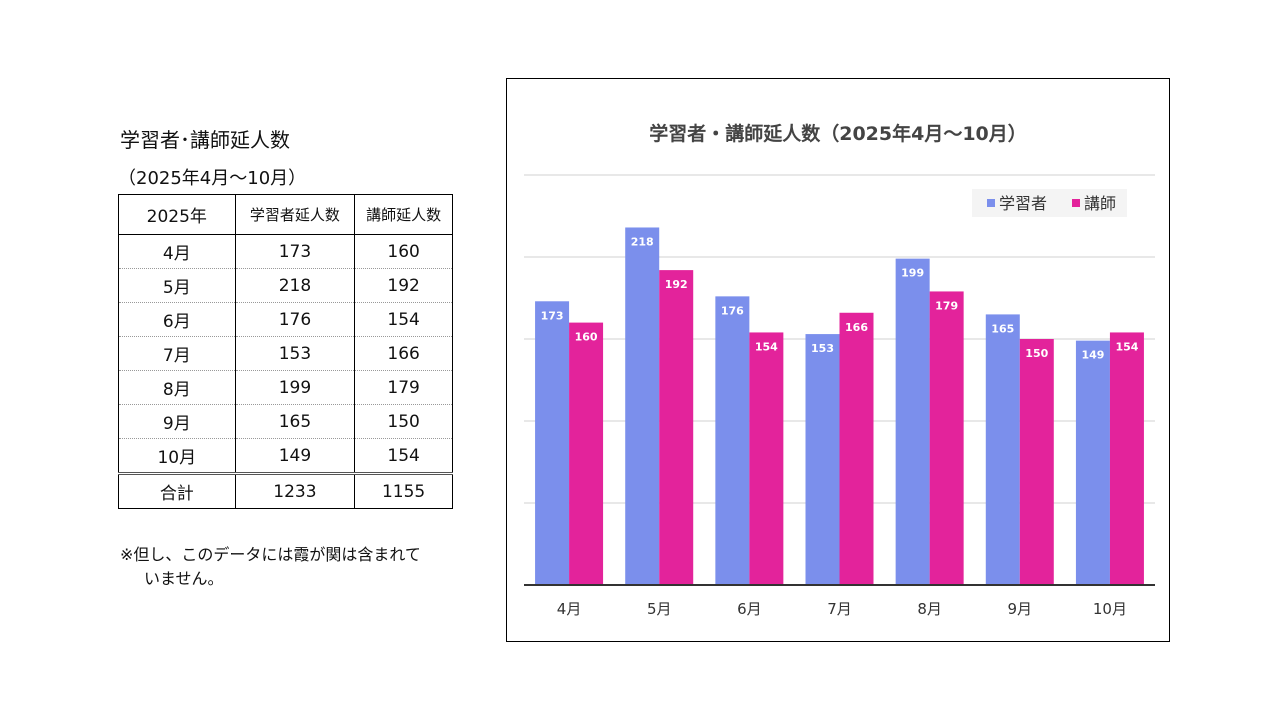 Image resolution: width=1280 pixels, height=720 pixels. What do you see at coordinates (403, 251) in the screenshot?
I see `cell-instructors: 160` at bounding box center [403, 251].